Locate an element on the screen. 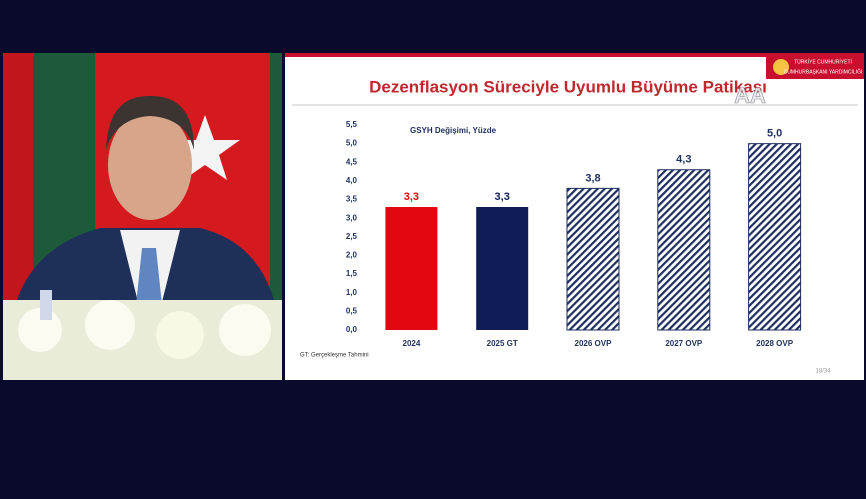 The image size is (866, 499). y-tick-label: 1,5 is located at coordinates (352, 273).